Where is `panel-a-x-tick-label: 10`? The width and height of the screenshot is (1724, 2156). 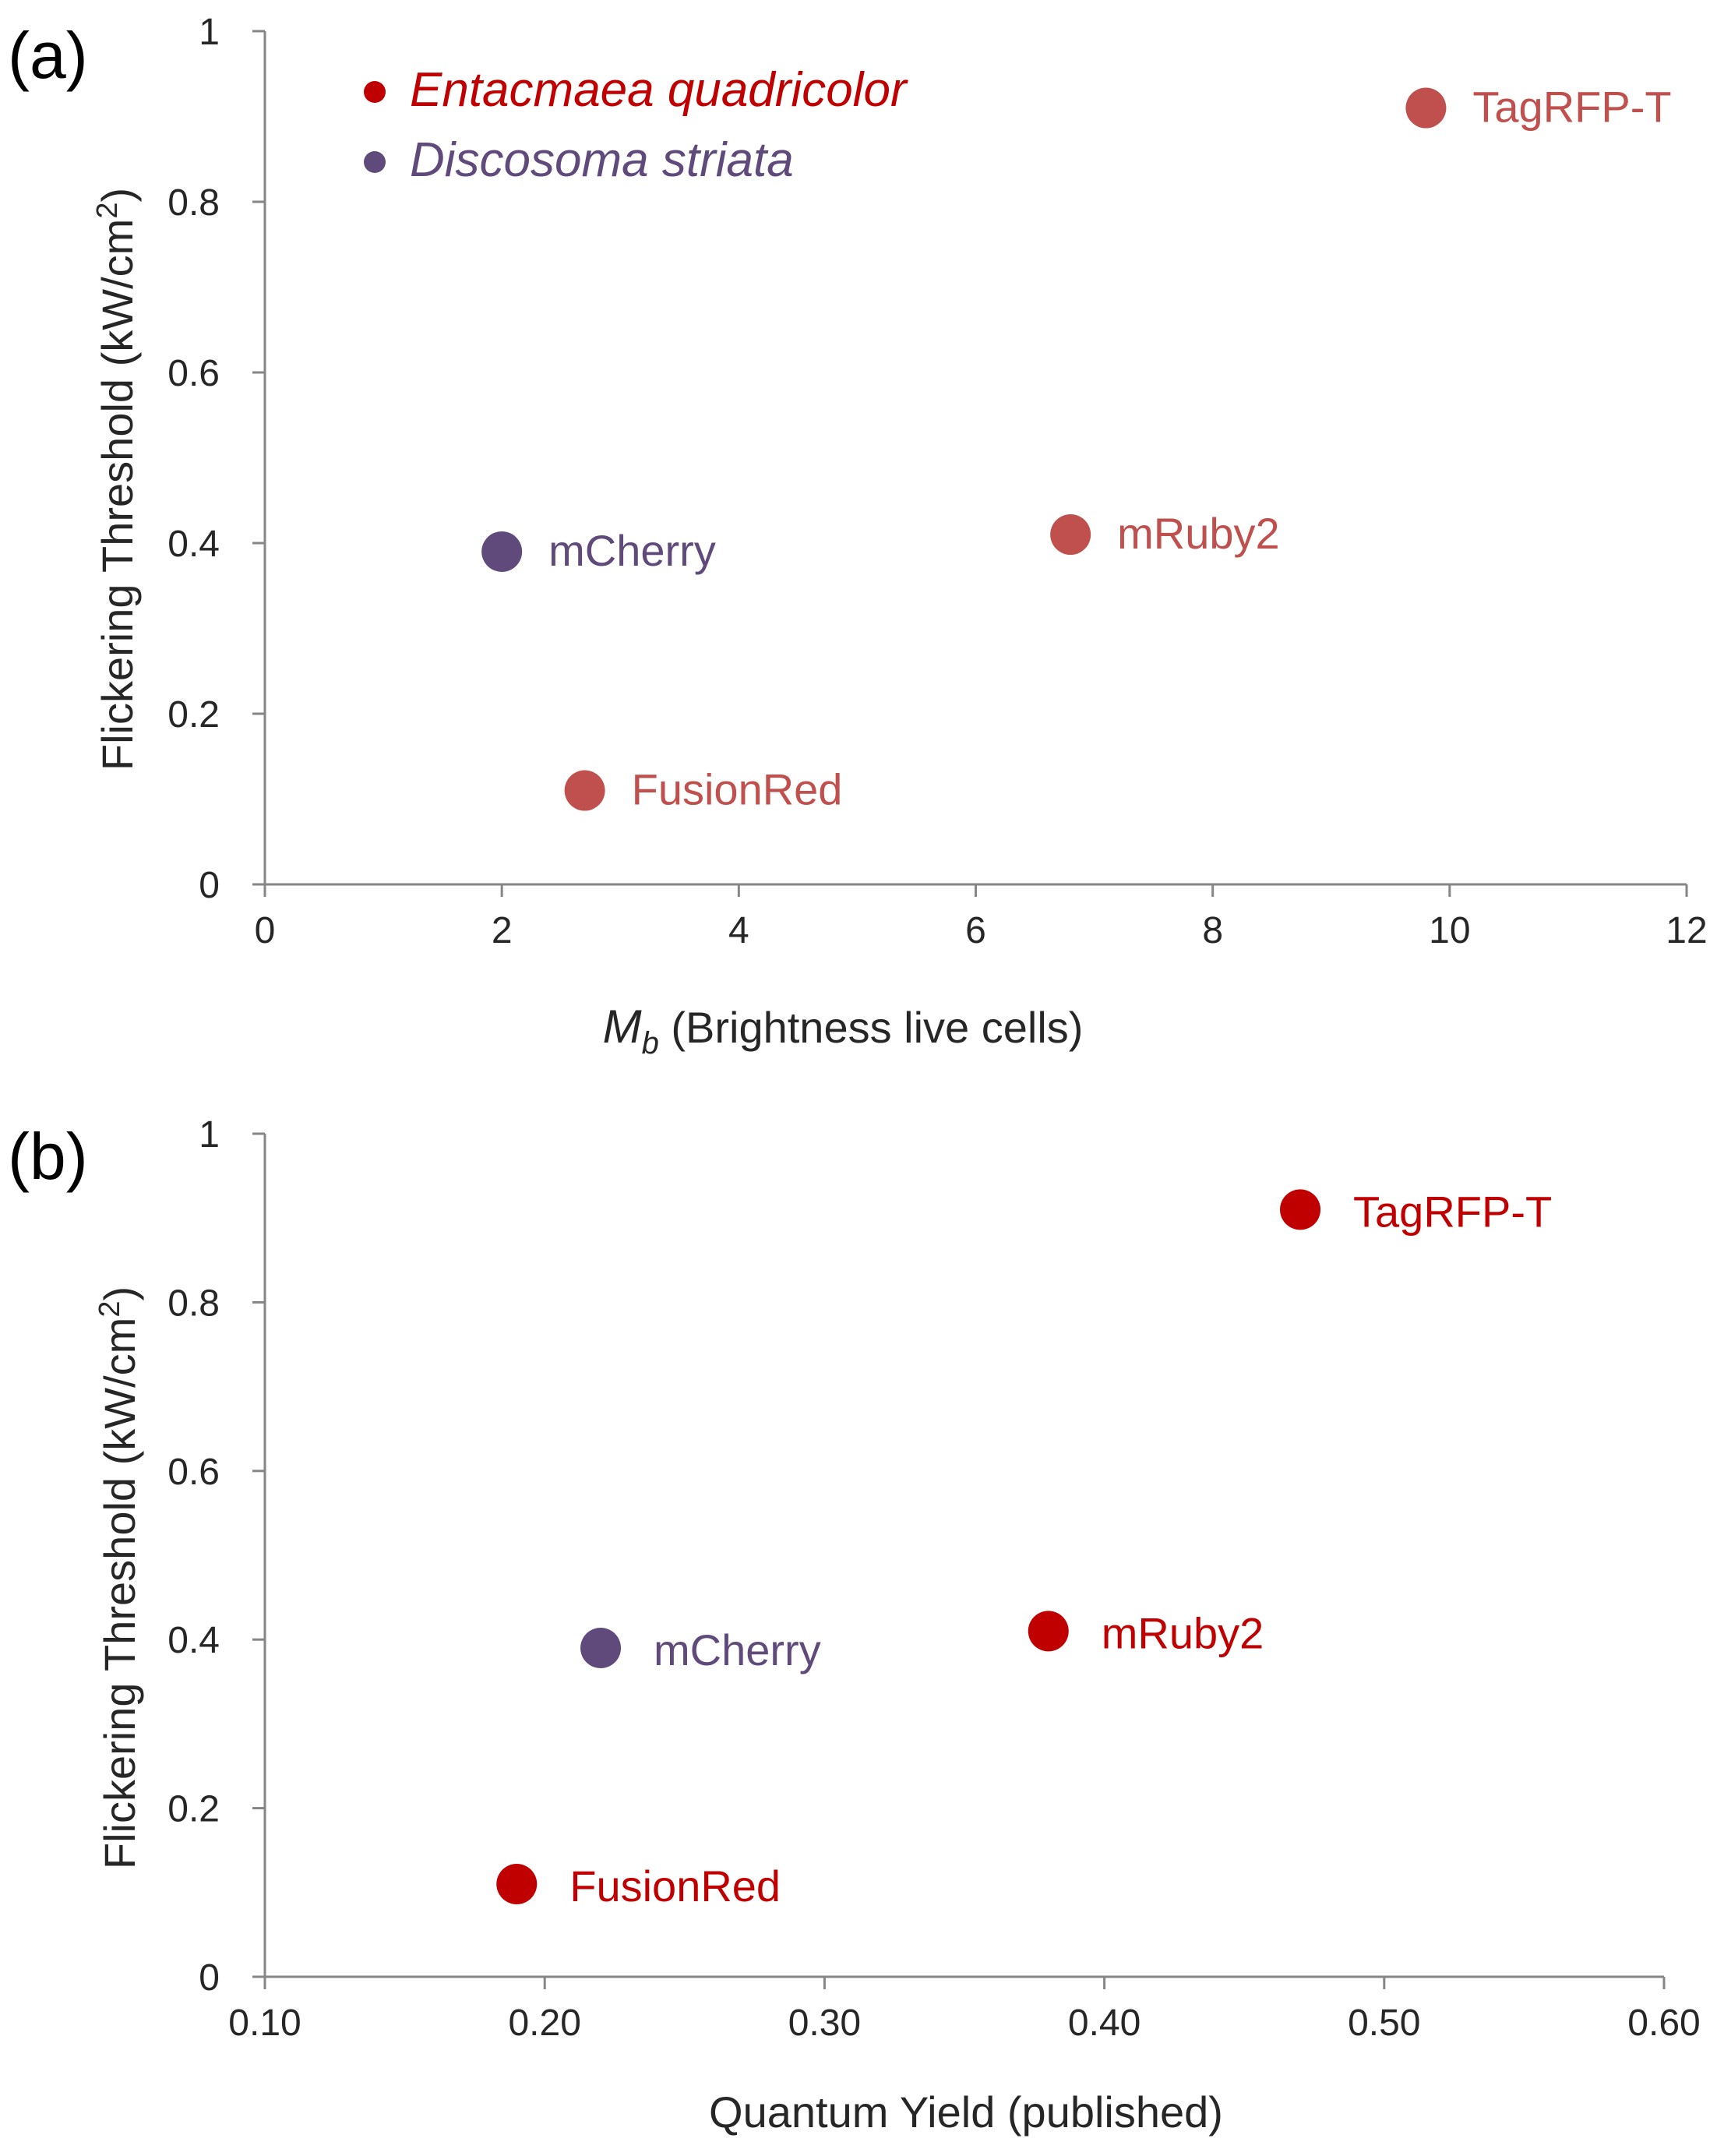
panel-a-x-tick-label: 10 is located at coordinates (1449, 930).